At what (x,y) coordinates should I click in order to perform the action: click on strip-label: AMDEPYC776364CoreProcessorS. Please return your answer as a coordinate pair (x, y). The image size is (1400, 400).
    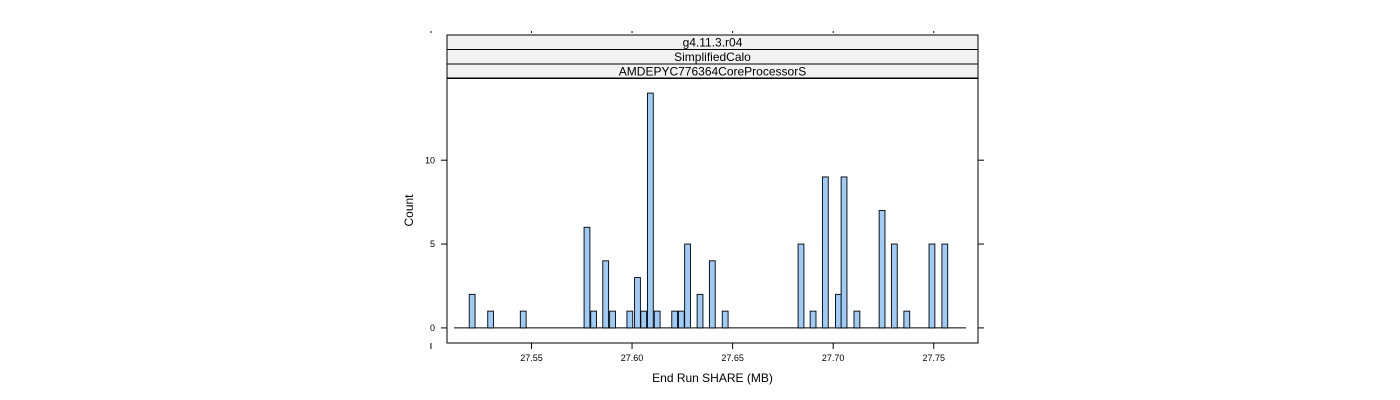
    Looking at the image, I should click on (712, 71).